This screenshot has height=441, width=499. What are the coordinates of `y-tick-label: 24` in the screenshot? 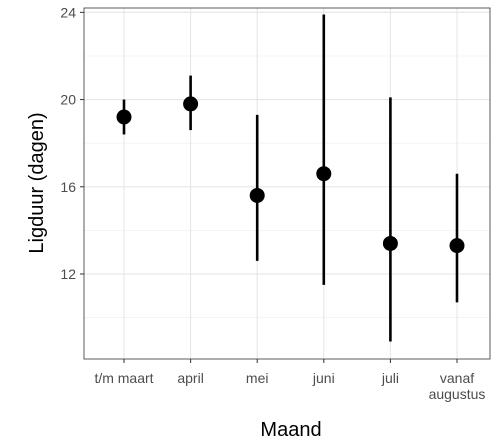 It's located at (68, 12).